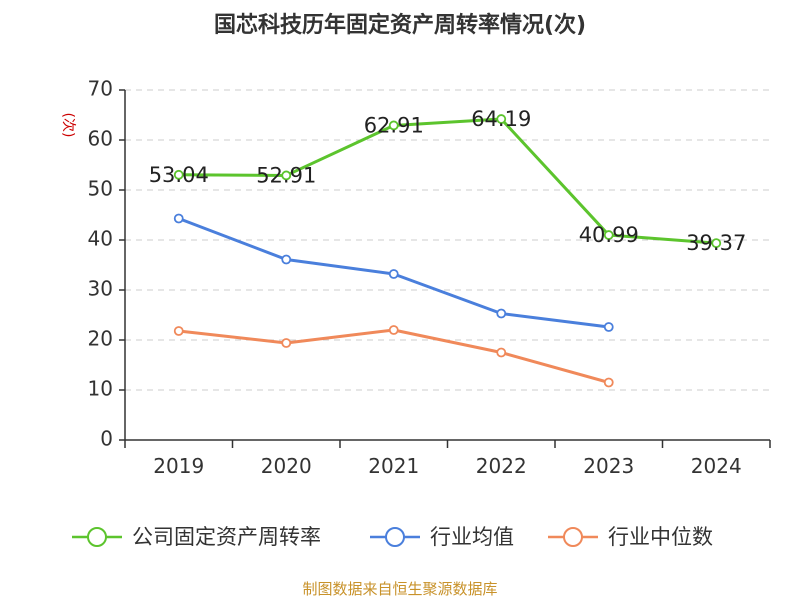 This screenshot has width=800, height=600. What do you see at coordinates (100, 189) in the screenshot?
I see `y-tick-label: 50` at bounding box center [100, 189].